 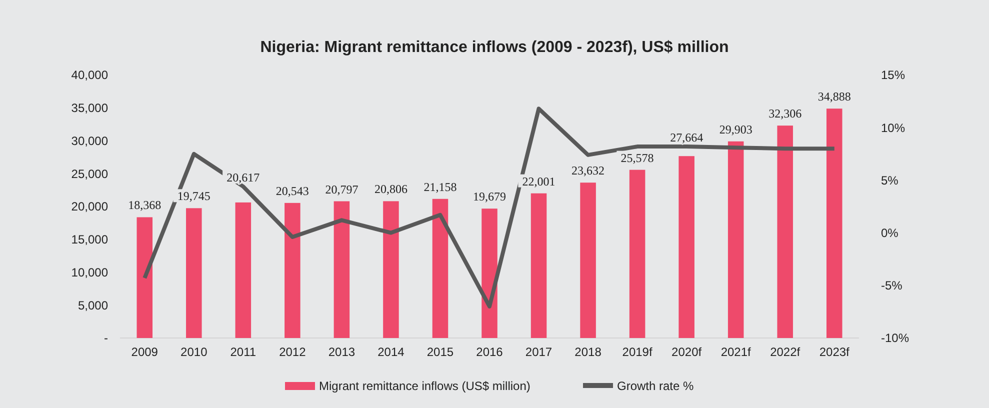 I want to click on y-tick-label: 30,000, so click(x=89, y=141).